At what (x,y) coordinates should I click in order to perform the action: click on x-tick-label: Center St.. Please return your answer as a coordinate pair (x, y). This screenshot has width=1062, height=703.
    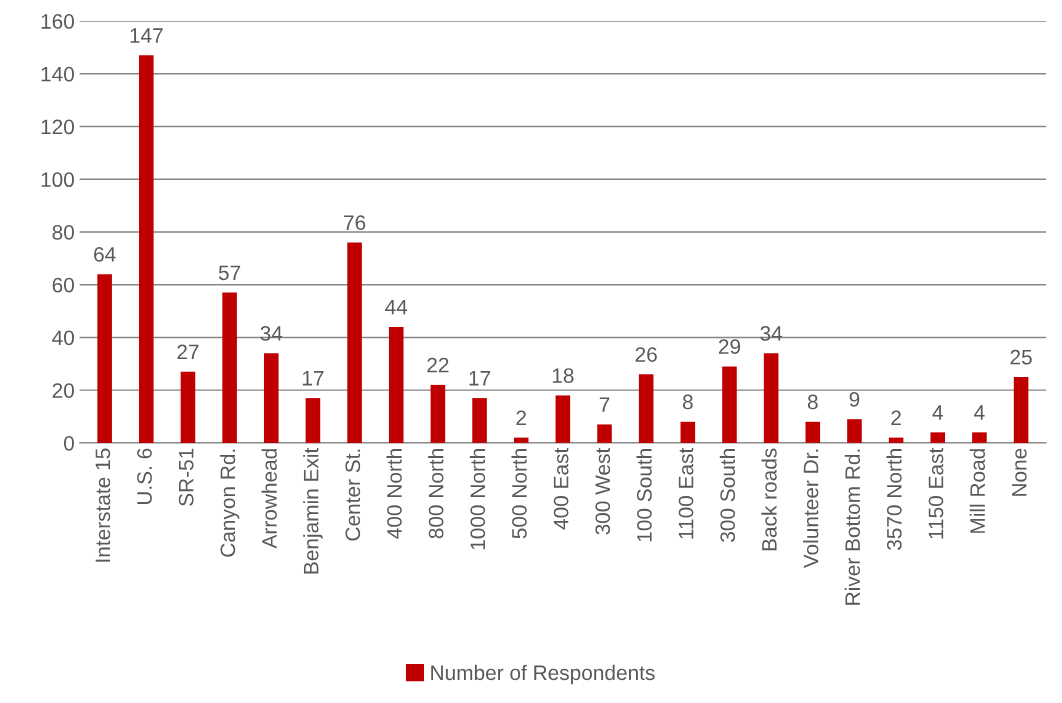
    Looking at the image, I should click on (353, 495).